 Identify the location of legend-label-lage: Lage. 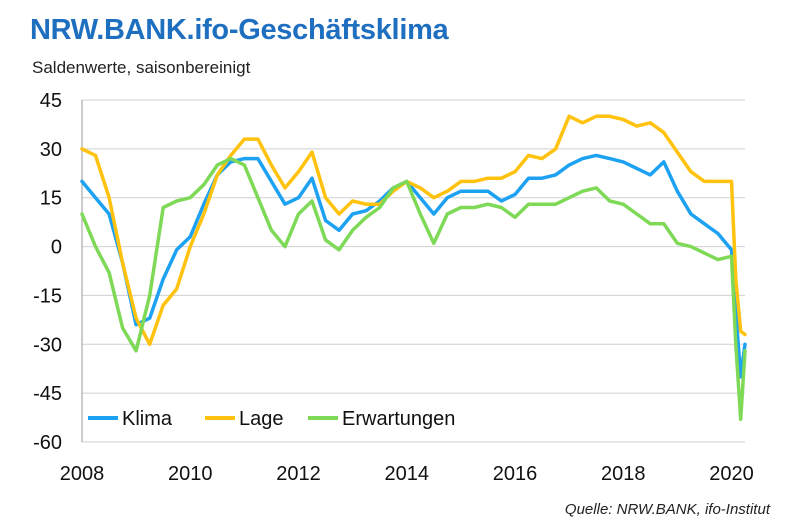
(261, 419).